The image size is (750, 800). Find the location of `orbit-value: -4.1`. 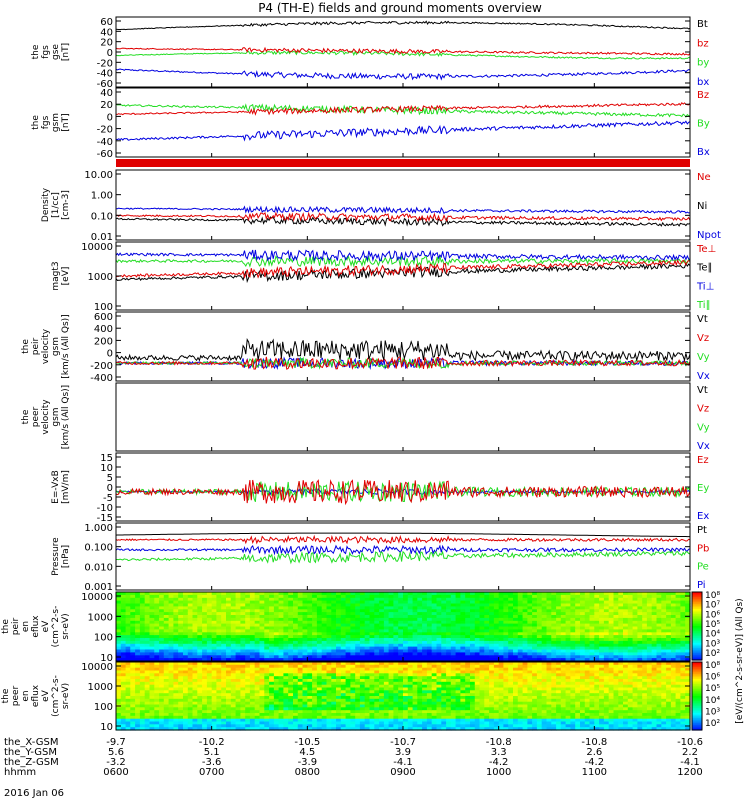

orbit-value: -4.1 is located at coordinates (690, 762).